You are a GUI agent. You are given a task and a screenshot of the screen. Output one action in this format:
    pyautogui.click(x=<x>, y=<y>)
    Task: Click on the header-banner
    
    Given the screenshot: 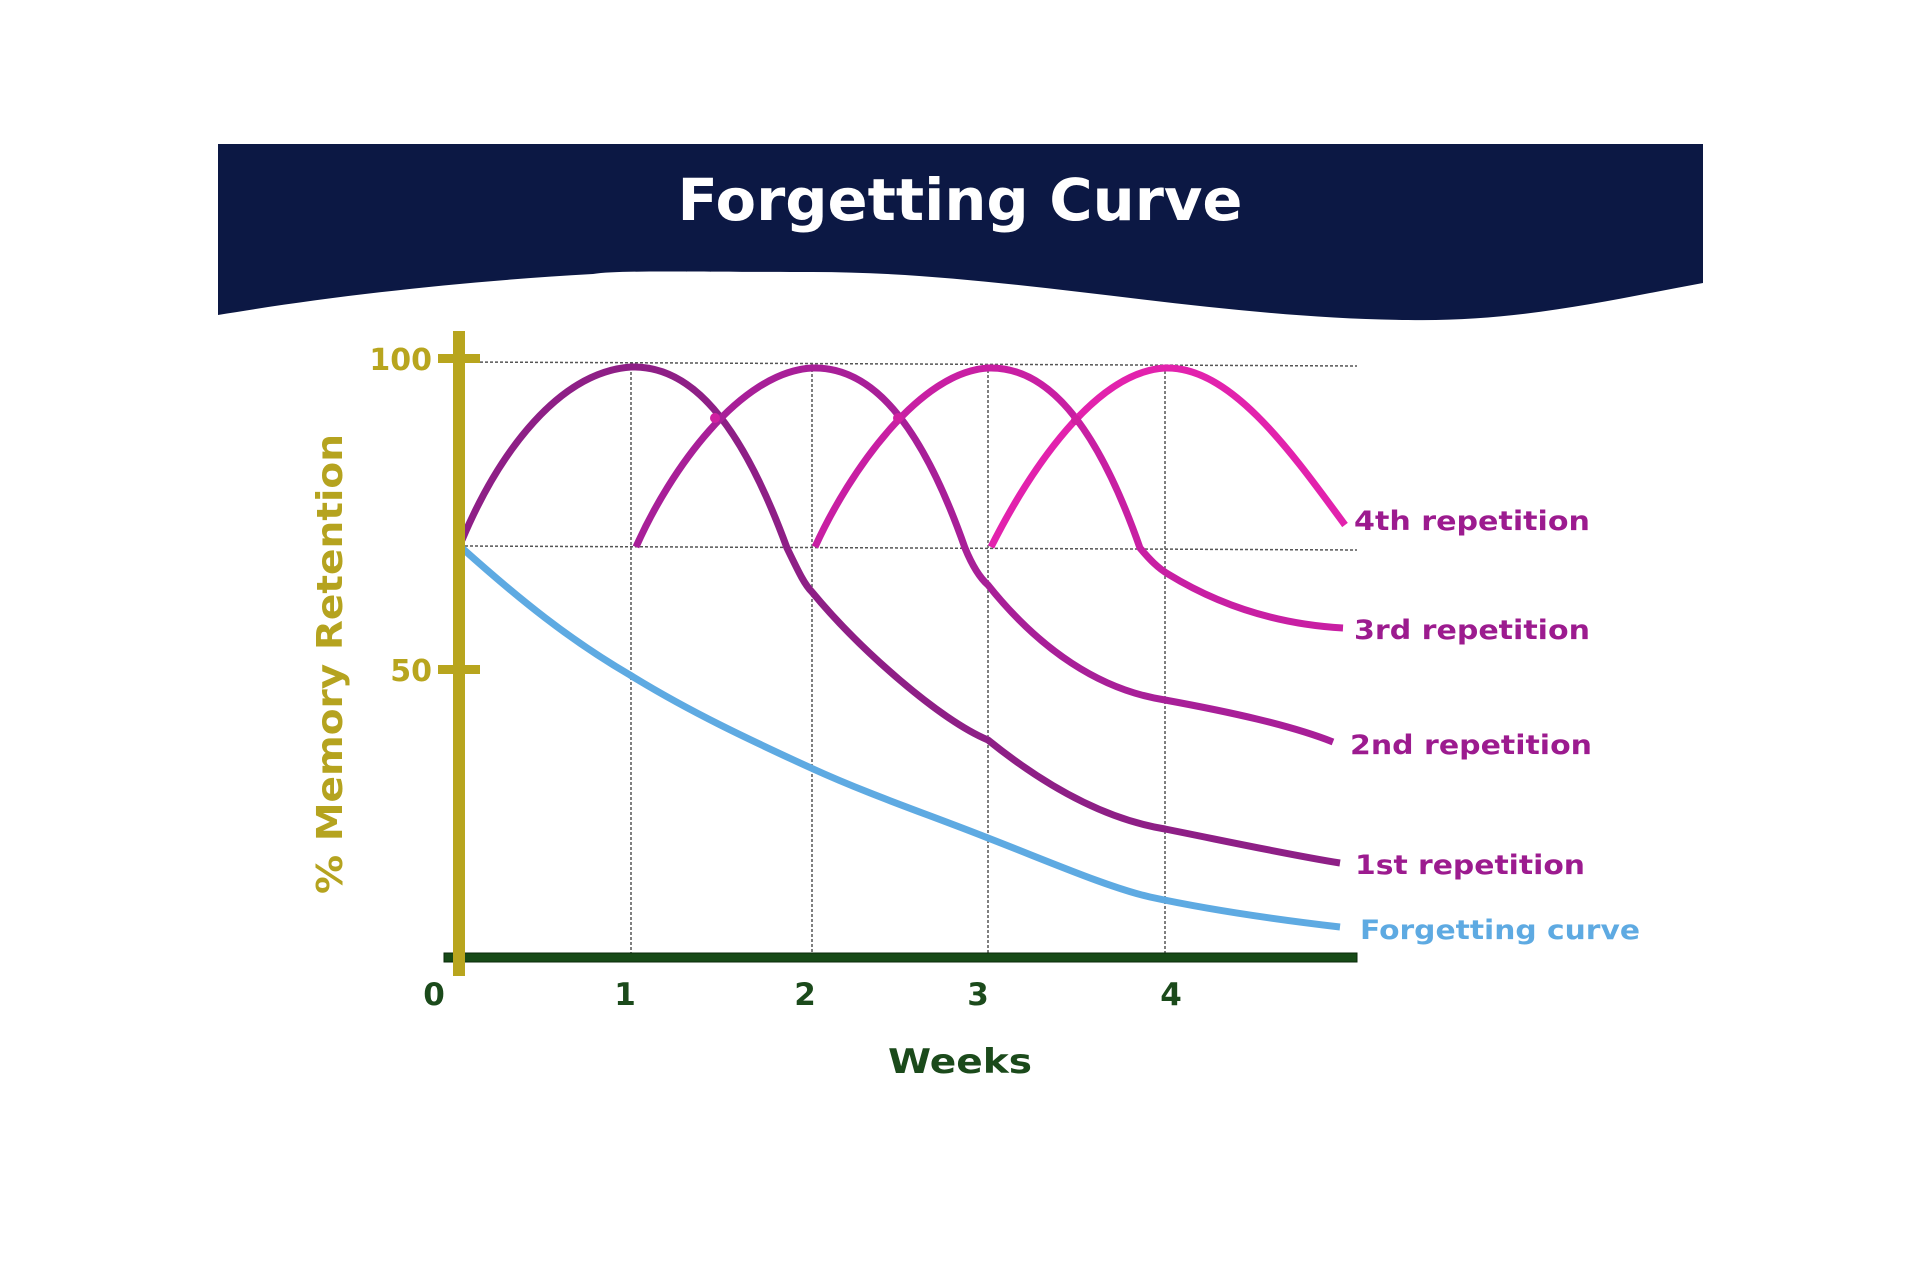 What is the action you would take?
    pyautogui.click(x=960, y=232)
    